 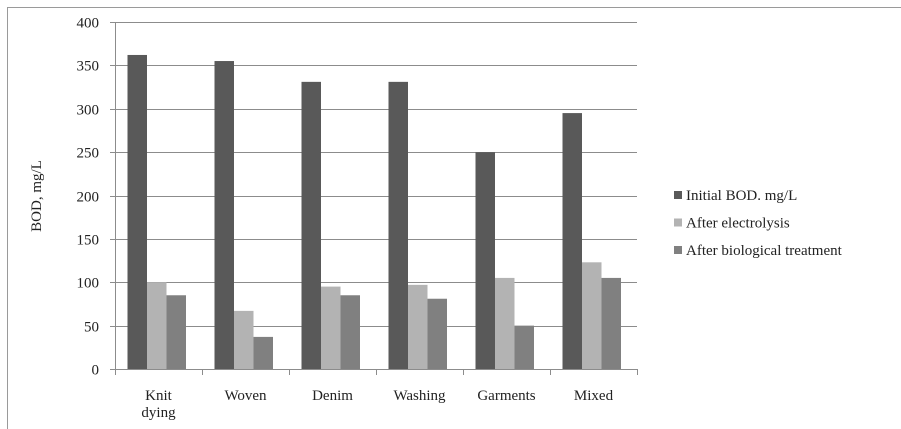 I want to click on legend-label: Initial BOD. mg/L, so click(x=741, y=196).